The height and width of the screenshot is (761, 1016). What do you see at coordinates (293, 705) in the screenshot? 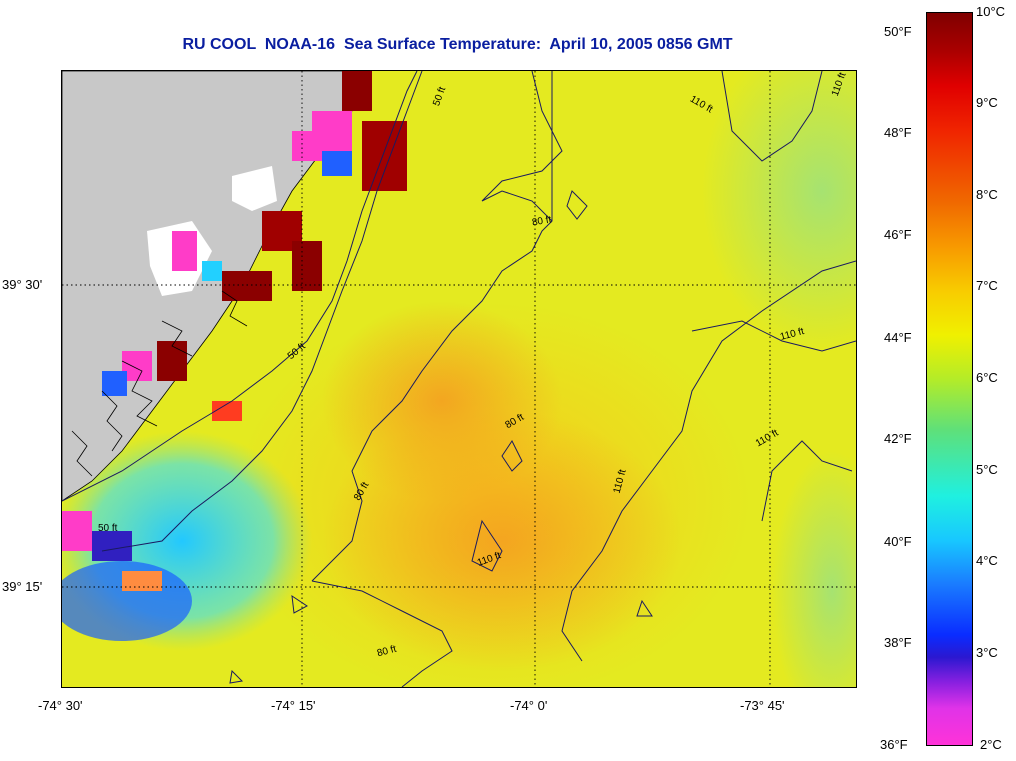
I see `lon-label: -74° 15'` at bounding box center [293, 705].